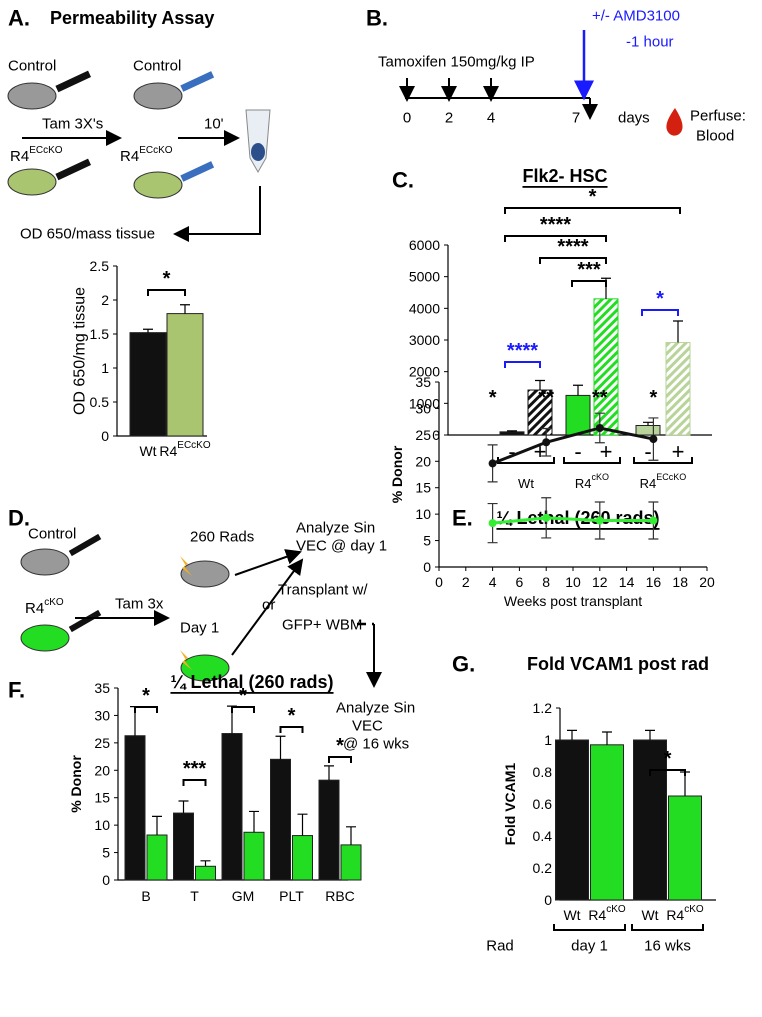 This screenshot has width=762, height=1017. I want to click on y-tick-label: 0.6, so click(543, 804).